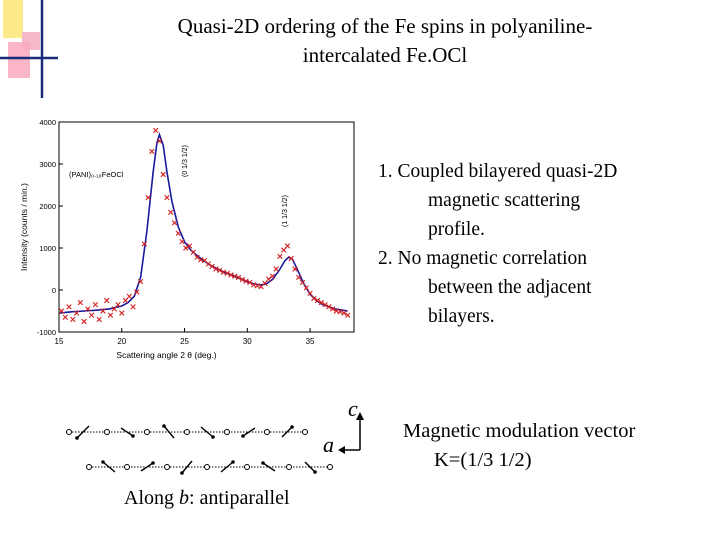  What do you see at coordinates (510, 287) in the screenshot?
I see `finding-2-line-2: between the adjacent` at bounding box center [510, 287].